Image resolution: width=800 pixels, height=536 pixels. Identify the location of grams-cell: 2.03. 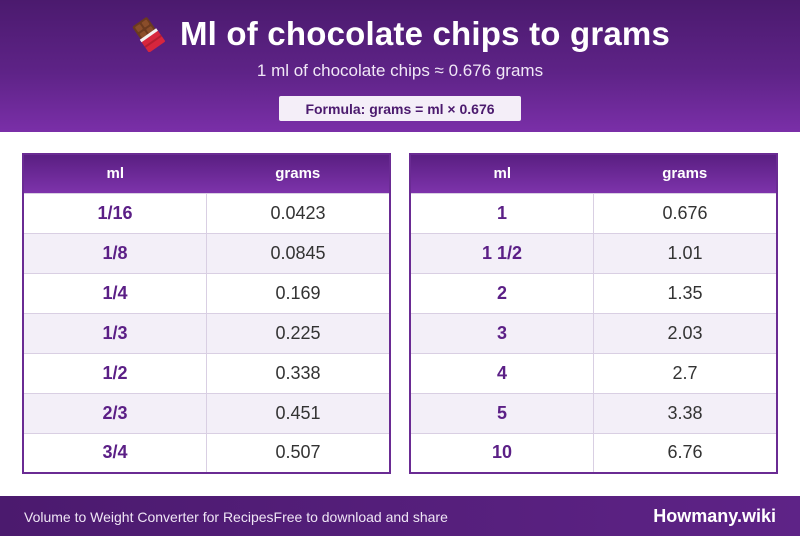
(685, 332).